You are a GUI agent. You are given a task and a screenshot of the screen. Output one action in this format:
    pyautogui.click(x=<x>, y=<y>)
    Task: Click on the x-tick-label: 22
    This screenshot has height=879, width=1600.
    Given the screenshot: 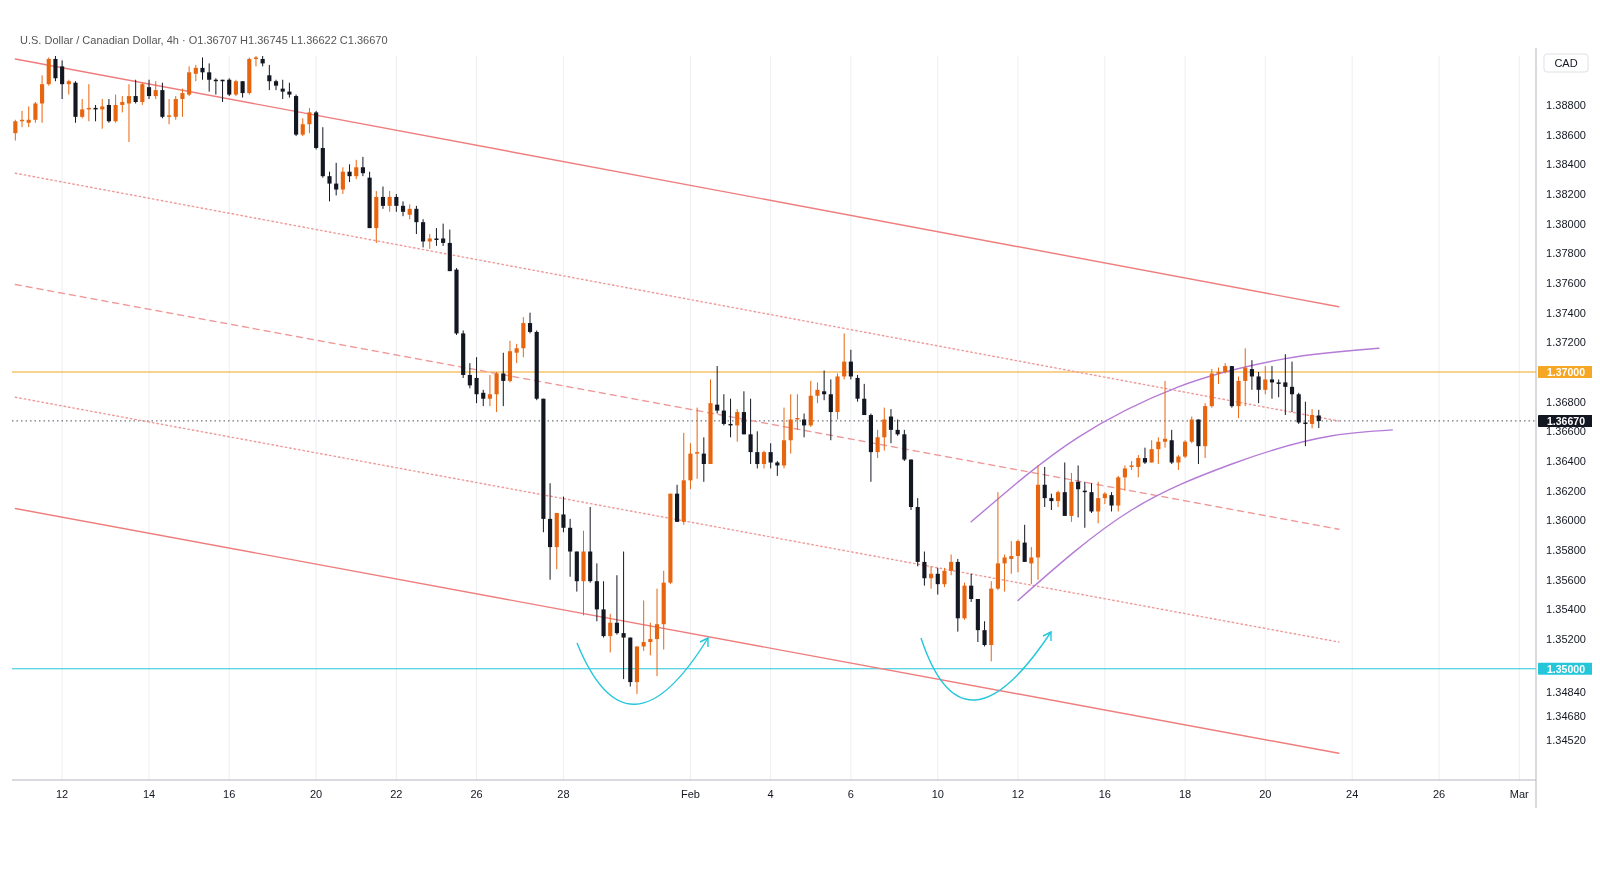 What is the action you would take?
    pyautogui.click(x=396, y=794)
    